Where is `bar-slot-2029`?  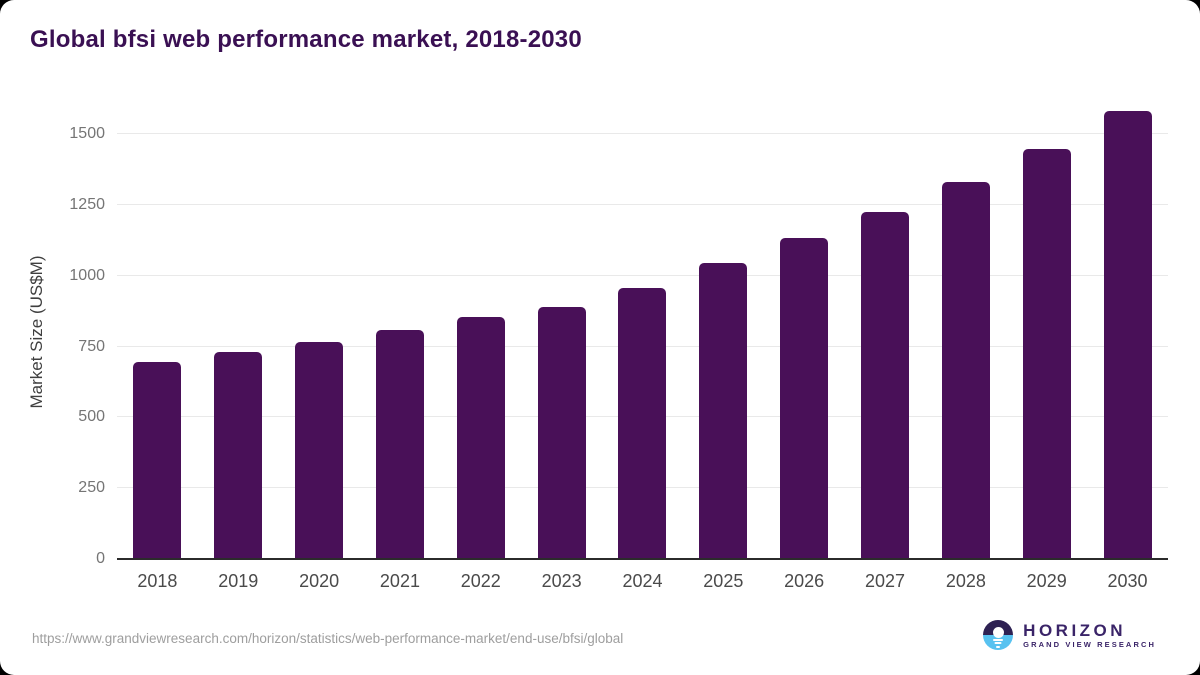
bar-slot-2029 is located at coordinates (1046, 329).